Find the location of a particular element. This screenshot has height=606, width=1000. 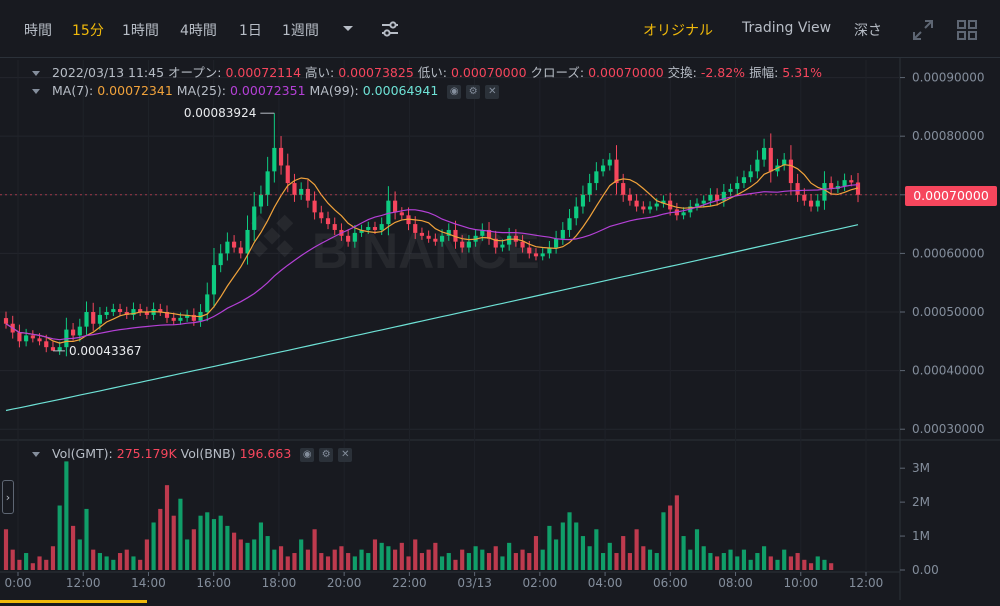

sliders-icon is located at coordinates (390, 31).